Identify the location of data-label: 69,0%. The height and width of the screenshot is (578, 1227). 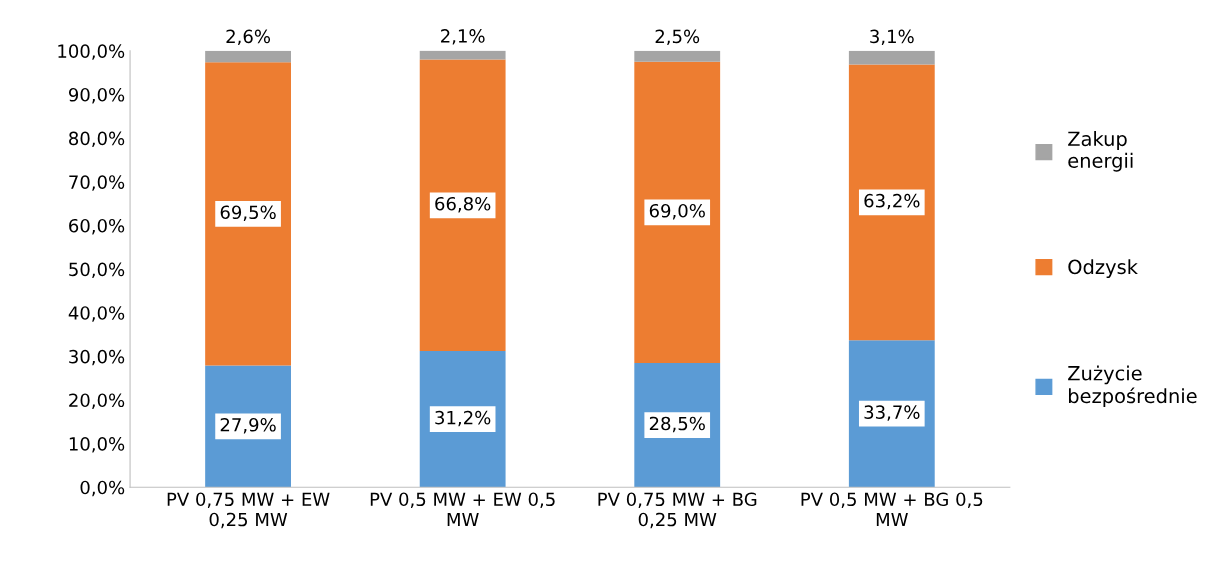
(677, 211).